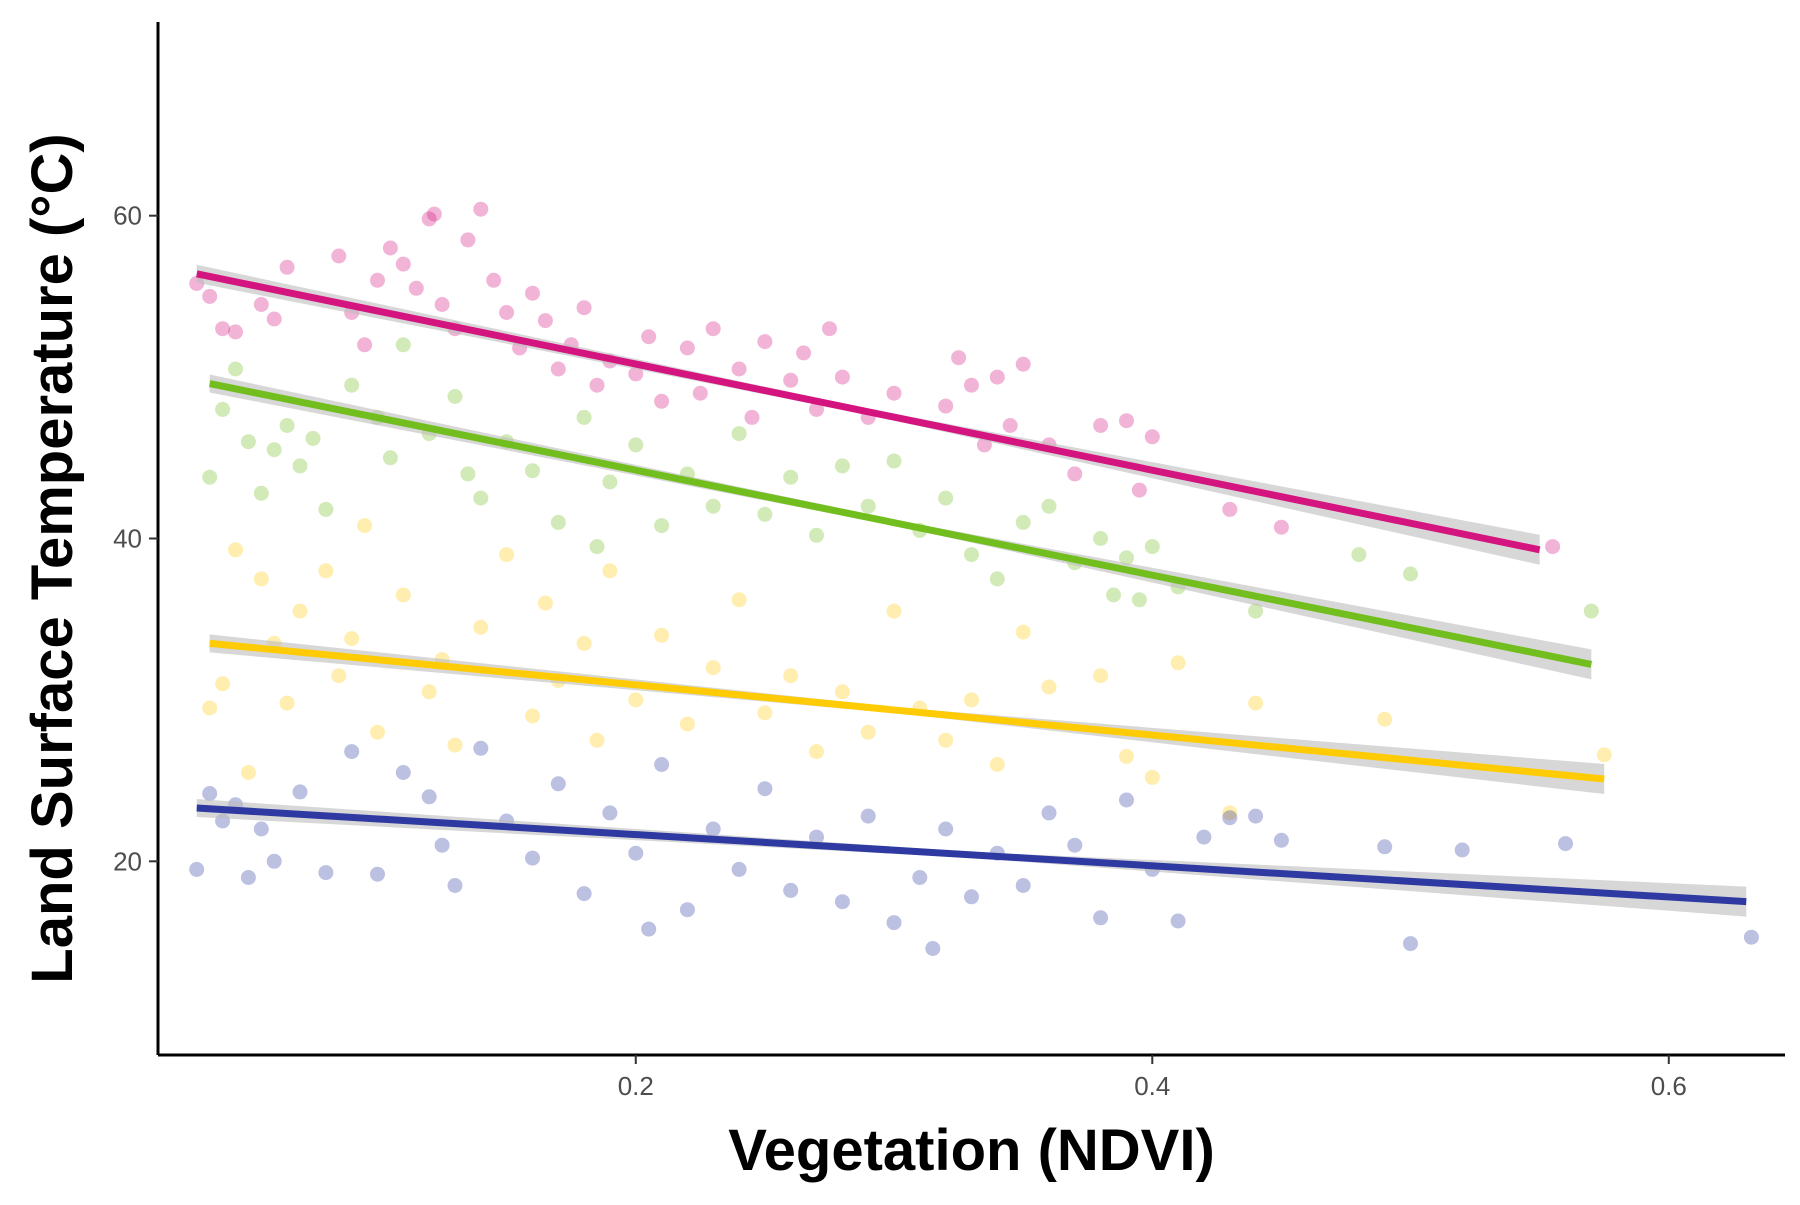 The image size is (1800, 1205). I want to click on x-tick-label: 0.2, so click(636, 1086).